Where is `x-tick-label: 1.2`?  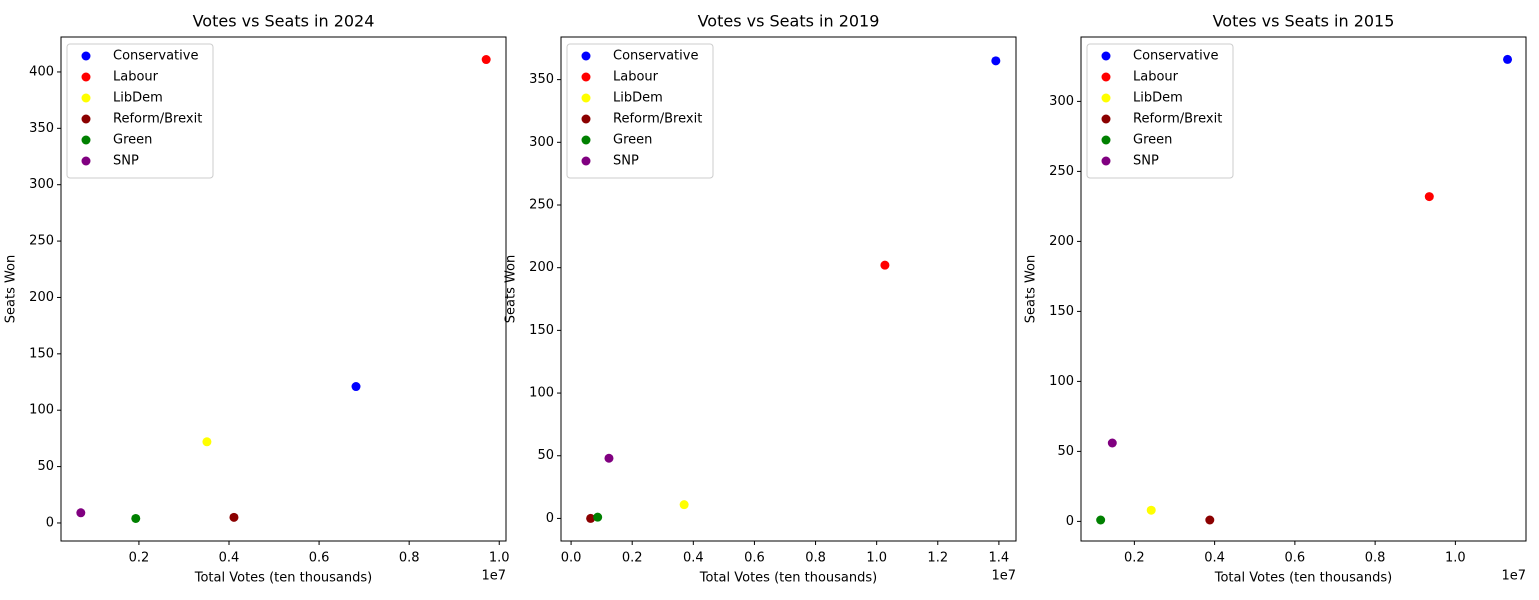
x-tick-label: 1.2 is located at coordinates (937, 558).